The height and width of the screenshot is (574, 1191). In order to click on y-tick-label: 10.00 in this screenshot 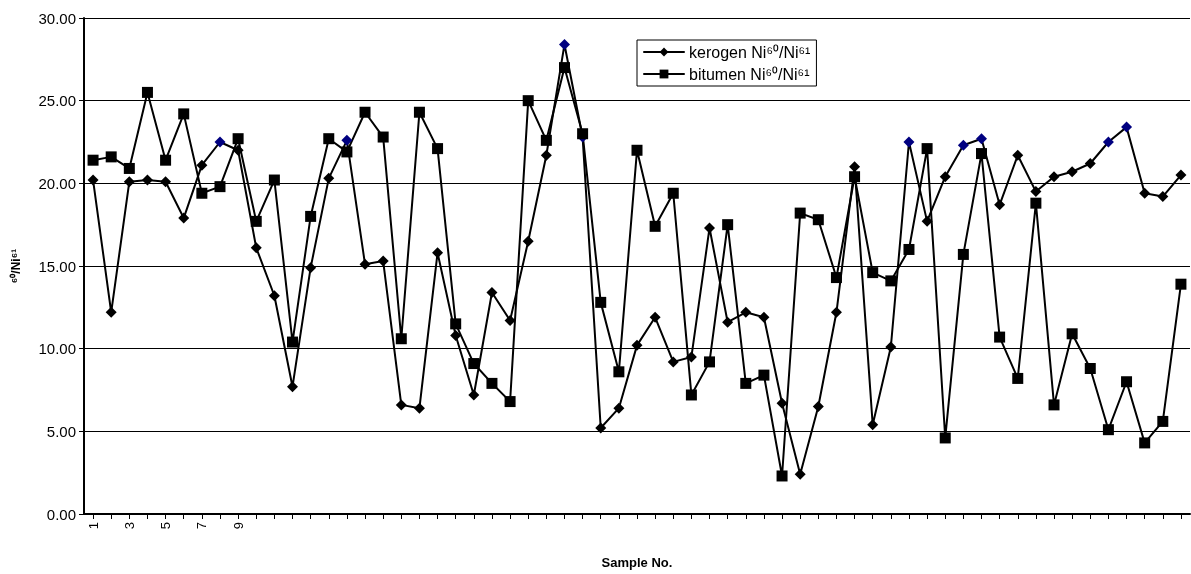, I will do `click(57, 349)`.